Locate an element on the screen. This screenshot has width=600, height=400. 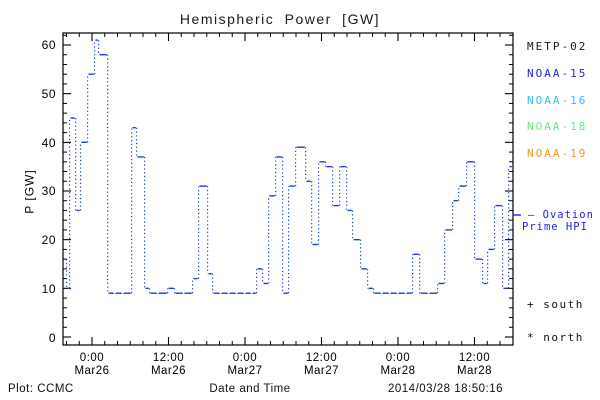
chart-title: Hemispheric Power [GW] is located at coordinates (280, 19).